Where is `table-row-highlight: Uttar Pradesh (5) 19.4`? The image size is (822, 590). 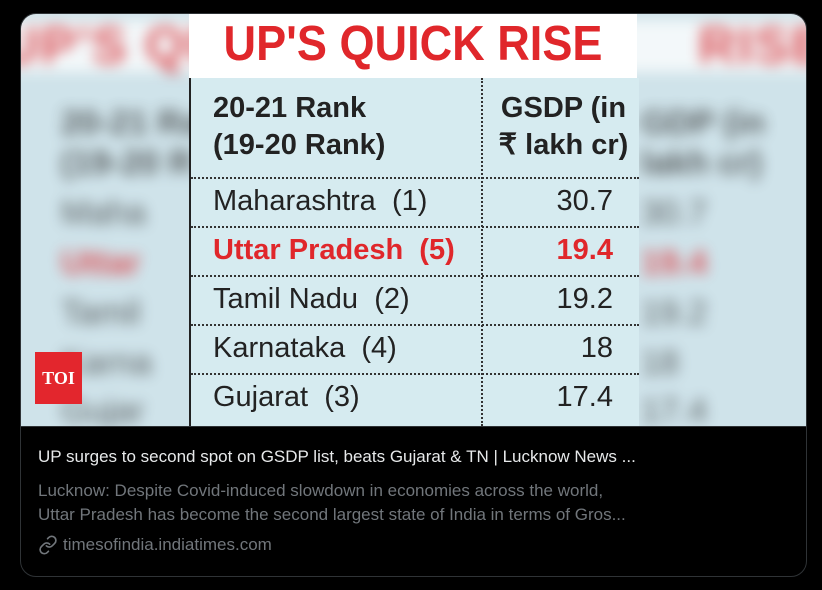
table-row-highlight: Uttar Pradesh (5) 19.4 is located at coordinates (415, 251).